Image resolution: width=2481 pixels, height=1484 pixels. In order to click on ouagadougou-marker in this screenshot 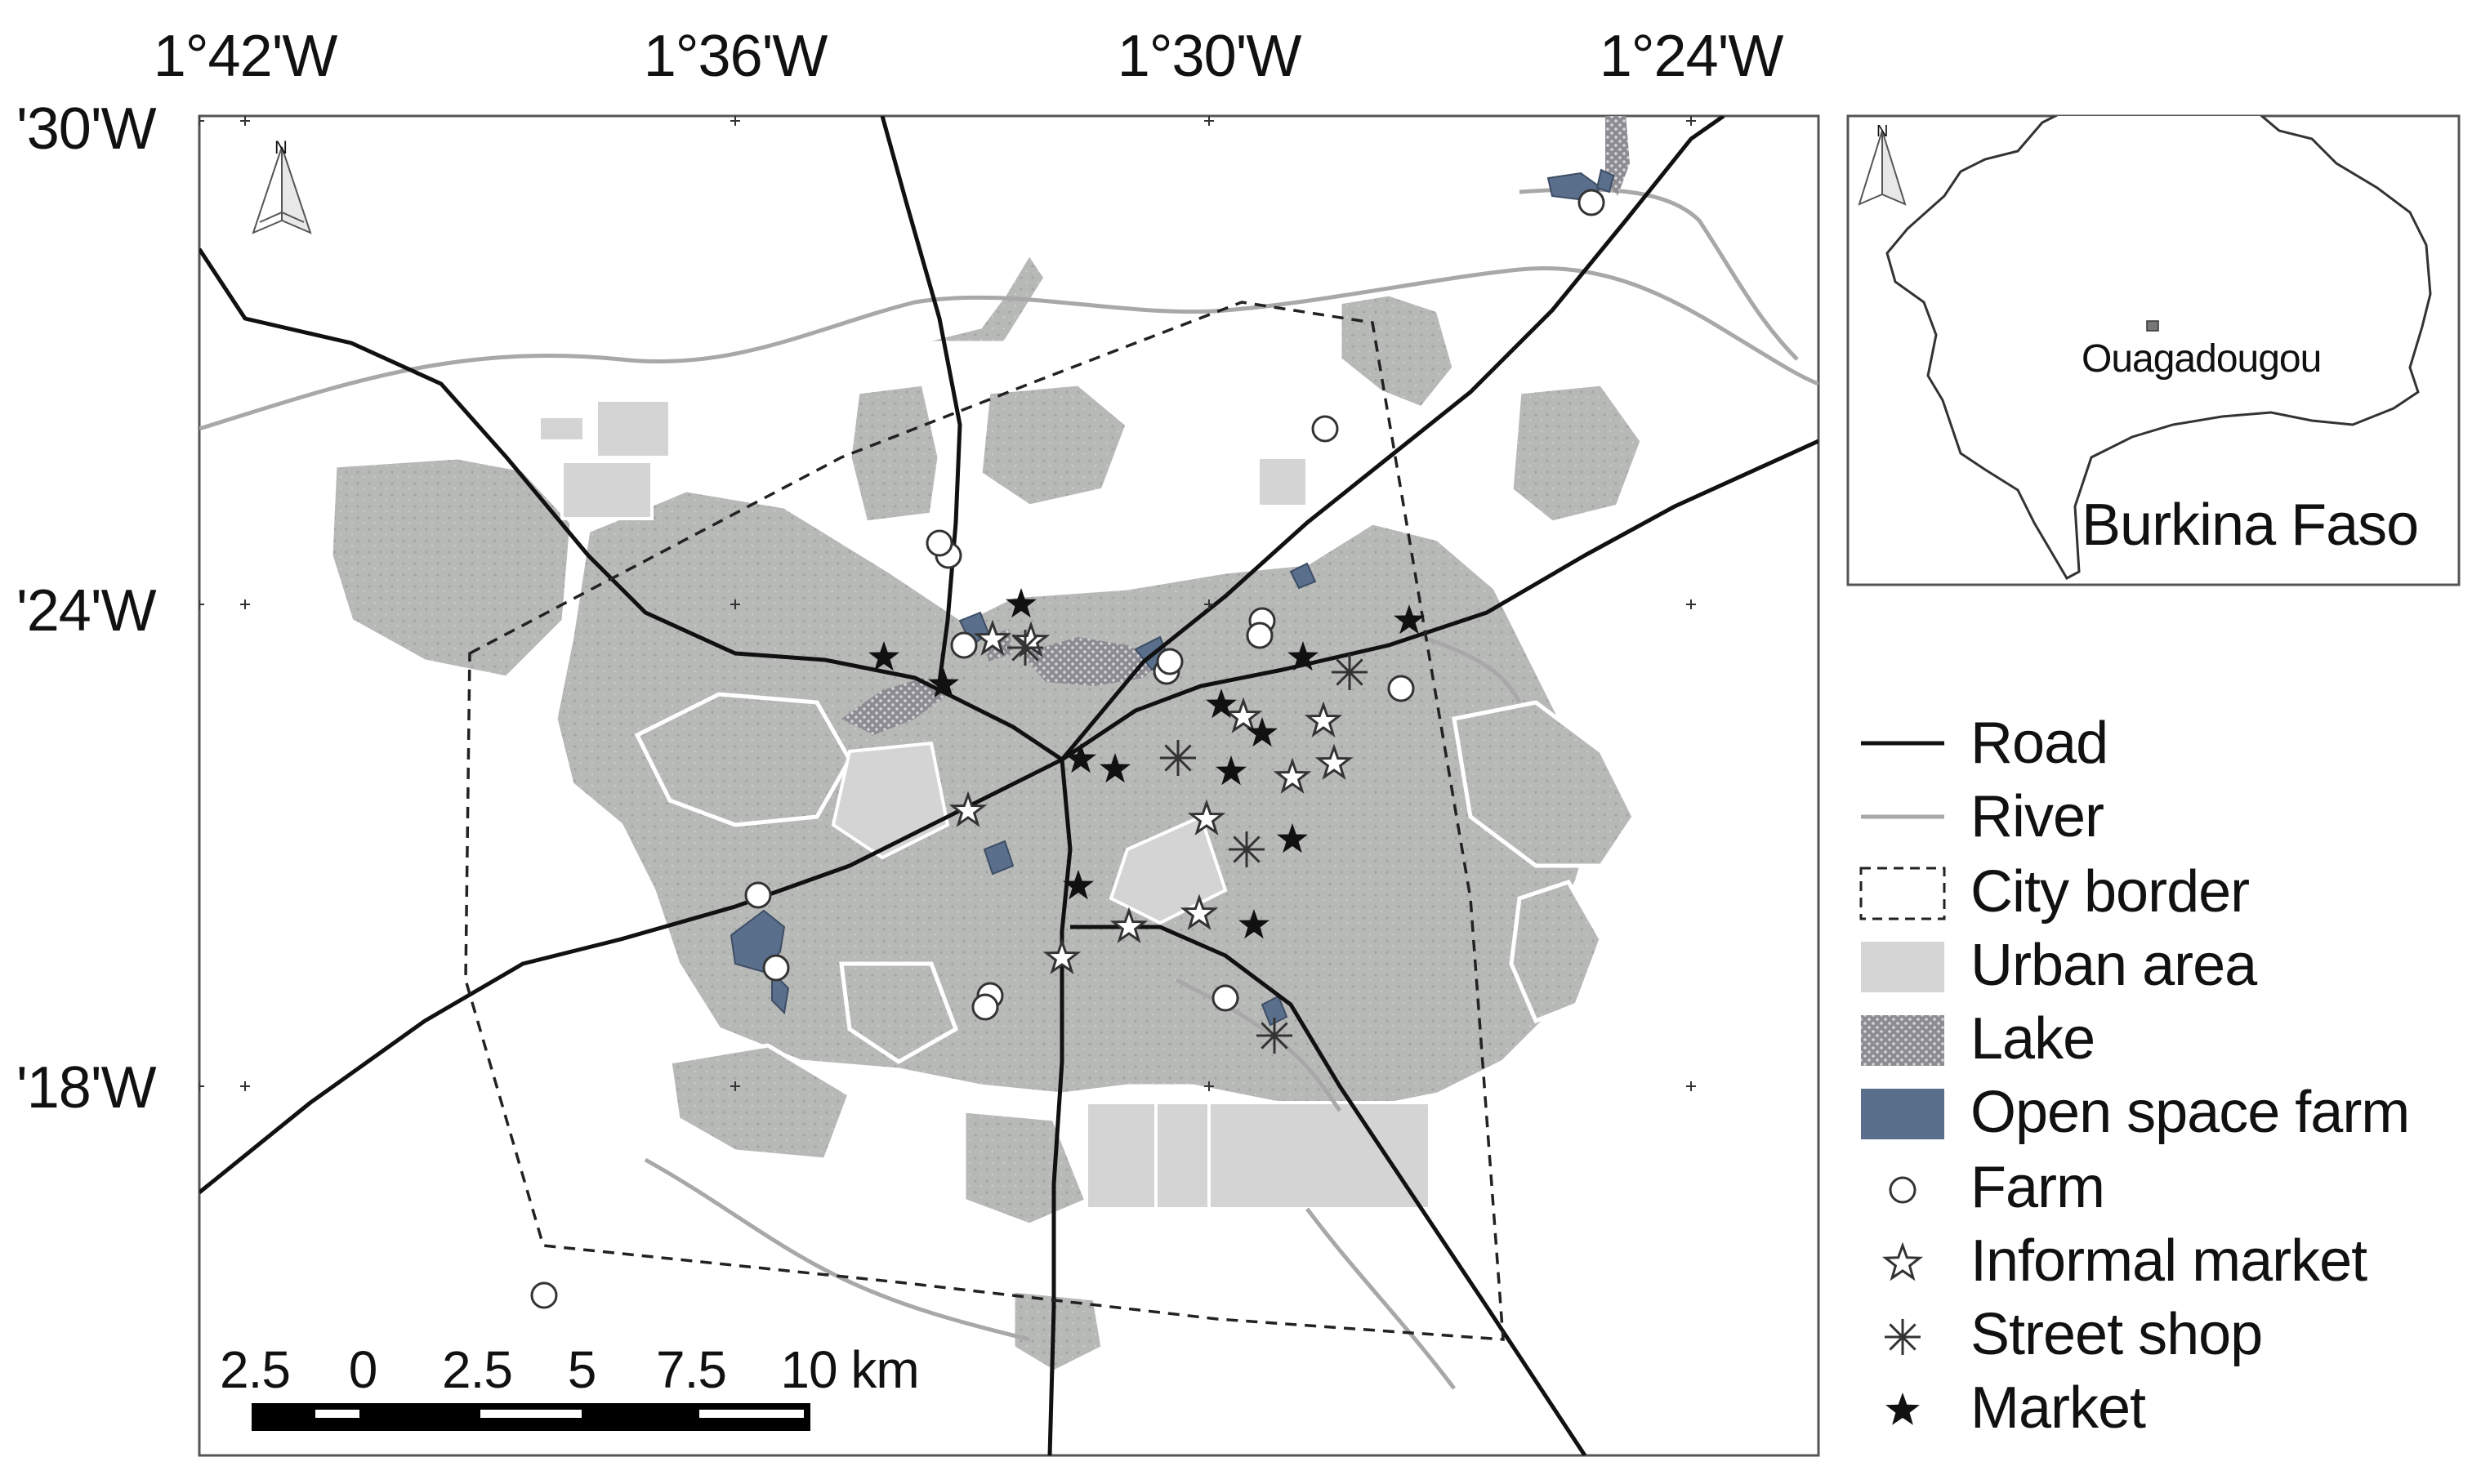, I will do `click(2153, 326)`.